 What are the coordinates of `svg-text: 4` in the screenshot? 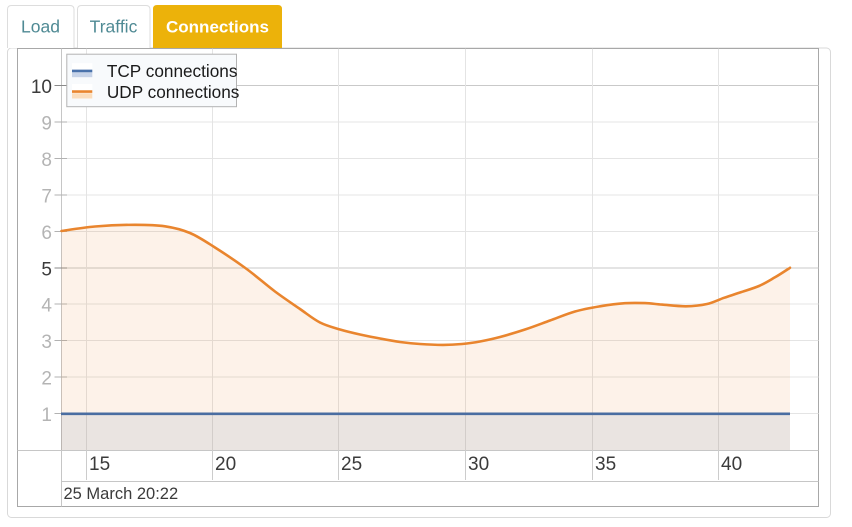 It's located at (46, 306).